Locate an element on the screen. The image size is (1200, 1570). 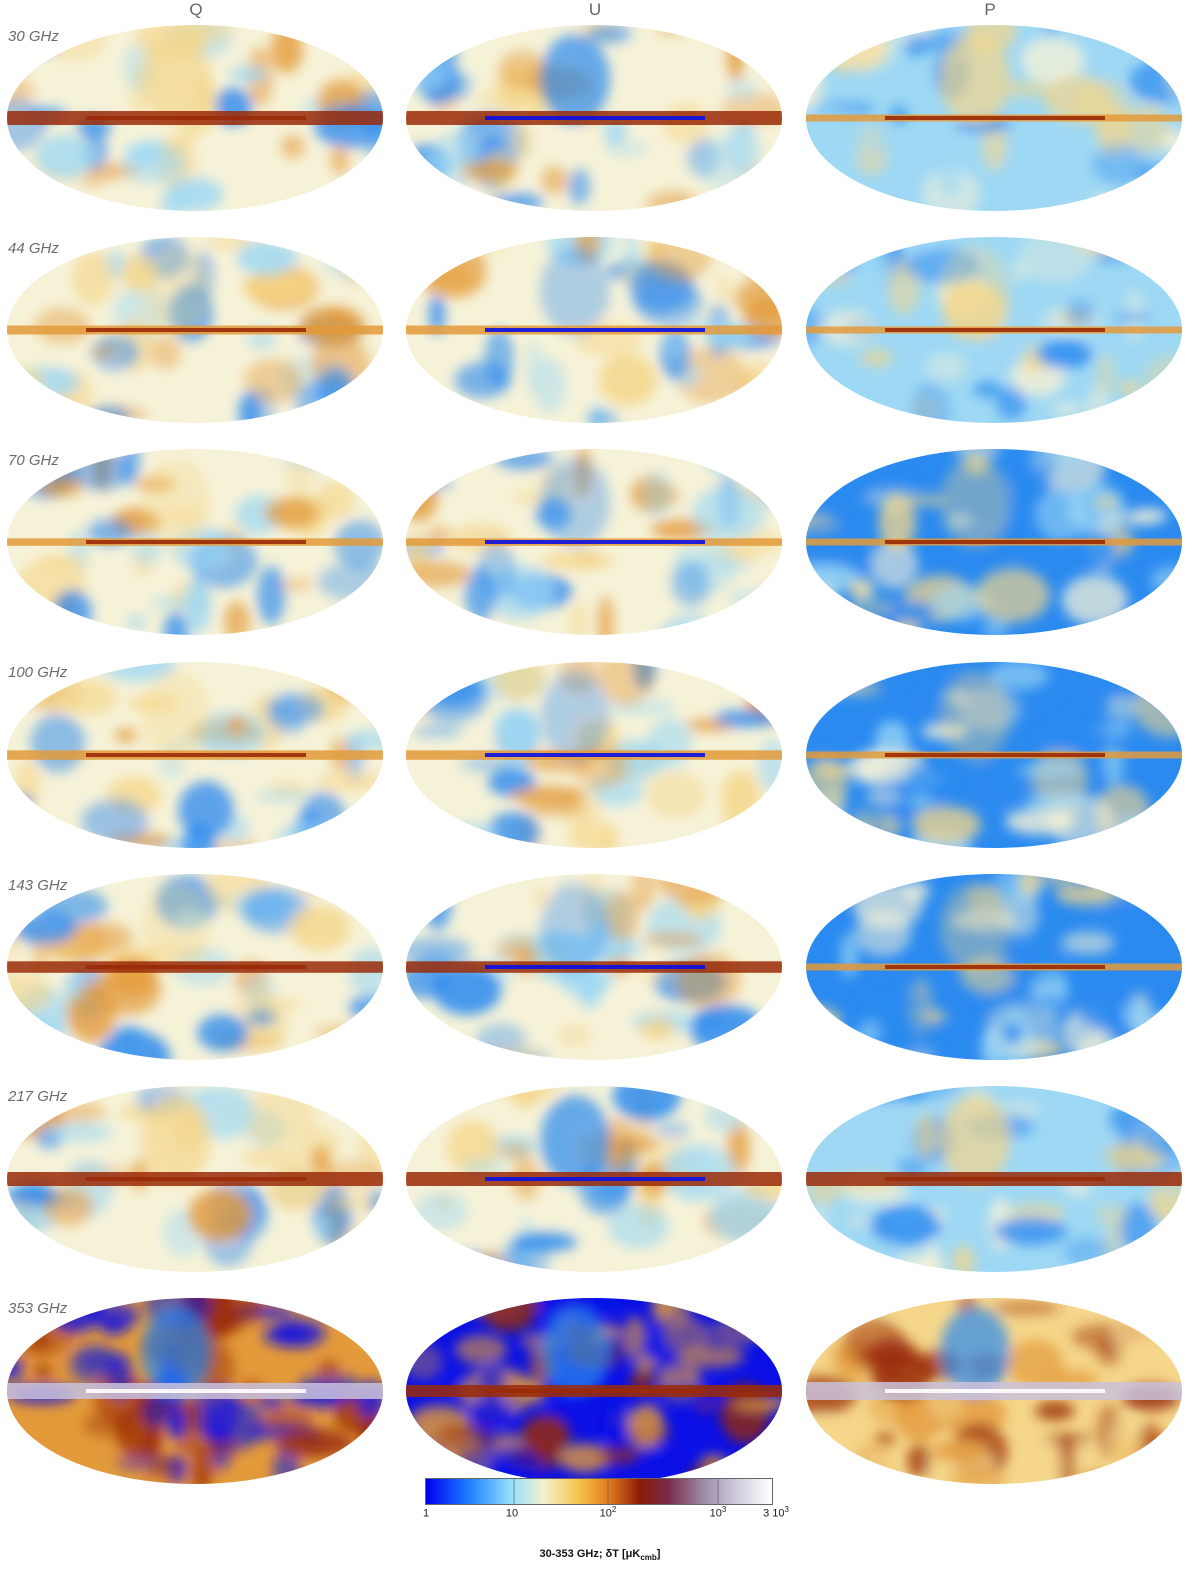
column-header-q: Q is located at coordinates (196, 9).